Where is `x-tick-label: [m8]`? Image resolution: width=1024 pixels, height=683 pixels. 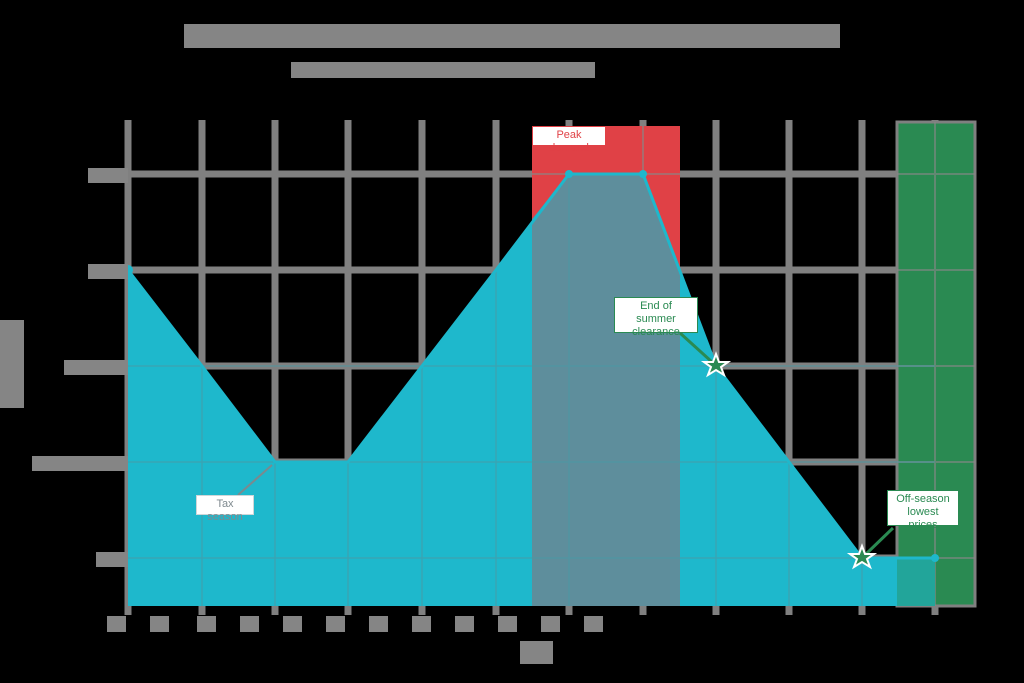
x-tick-label: [m8] is located at coordinates (421, 624).